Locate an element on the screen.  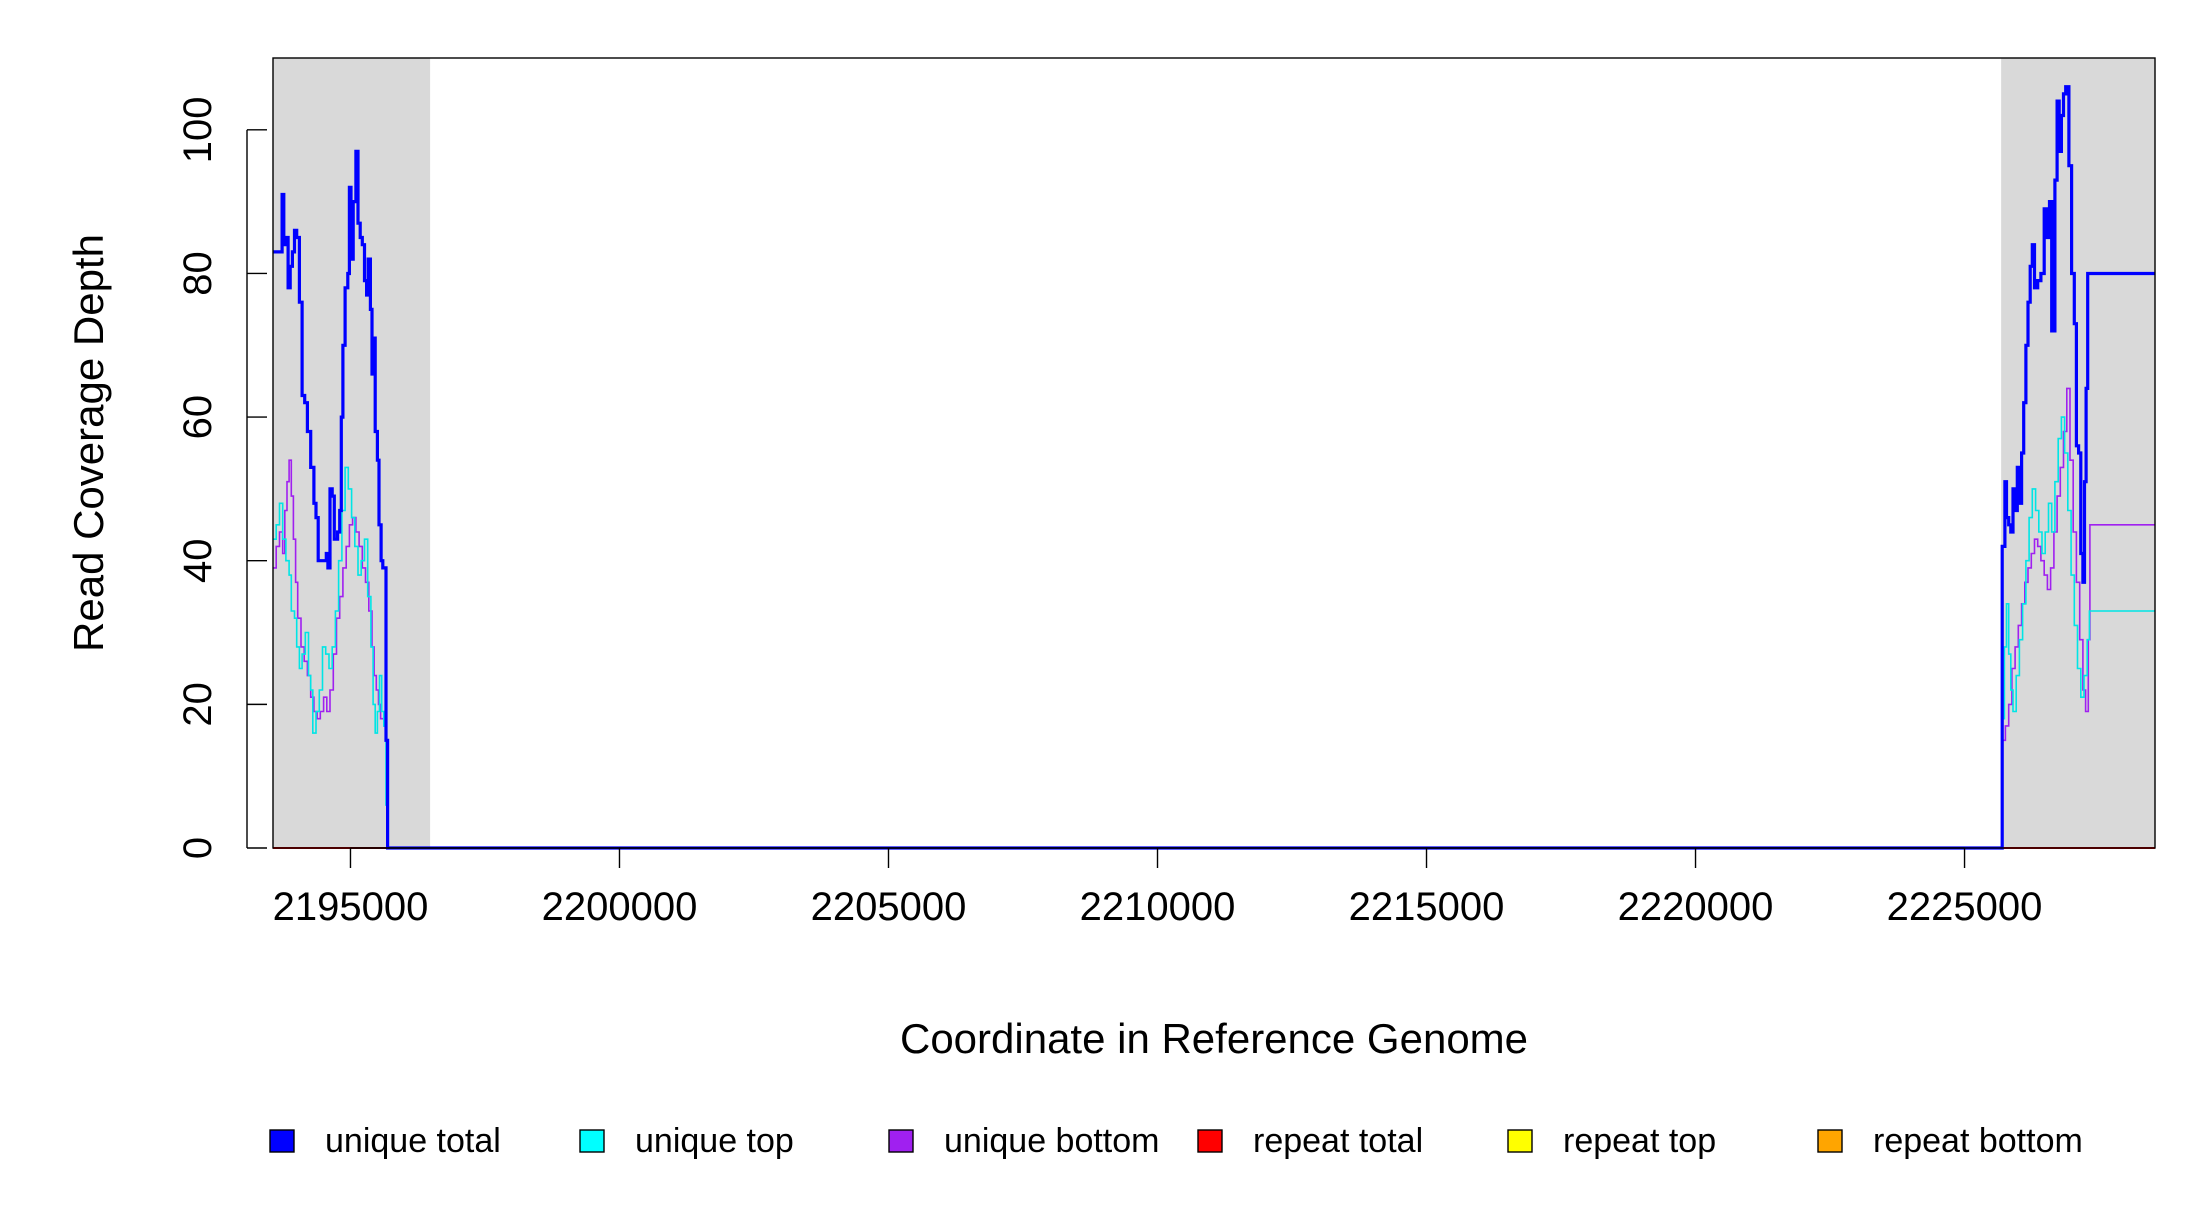
y-tick-label: 0 is located at coordinates (198, 848).